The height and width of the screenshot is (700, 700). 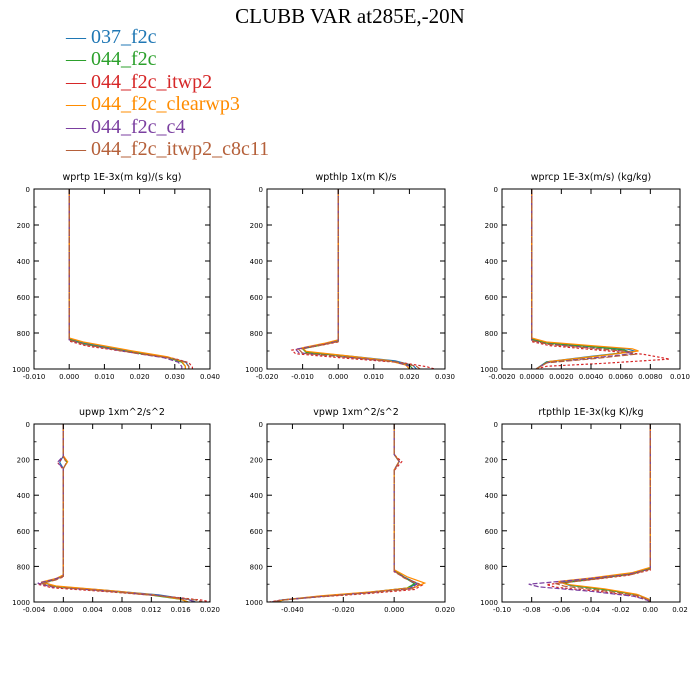 I want to click on x-tick-label: 0.004, so click(x=93, y=610).